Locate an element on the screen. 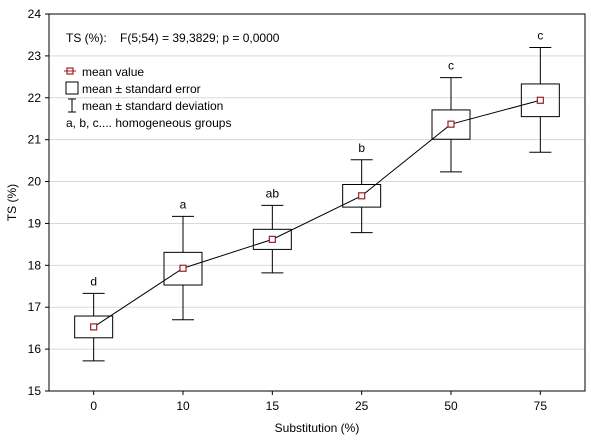 The image size is (591, 443). stat-text: TS (%): F(5;54) = 39,3829; p = 0,0000 is located at coordinates (173, 38).